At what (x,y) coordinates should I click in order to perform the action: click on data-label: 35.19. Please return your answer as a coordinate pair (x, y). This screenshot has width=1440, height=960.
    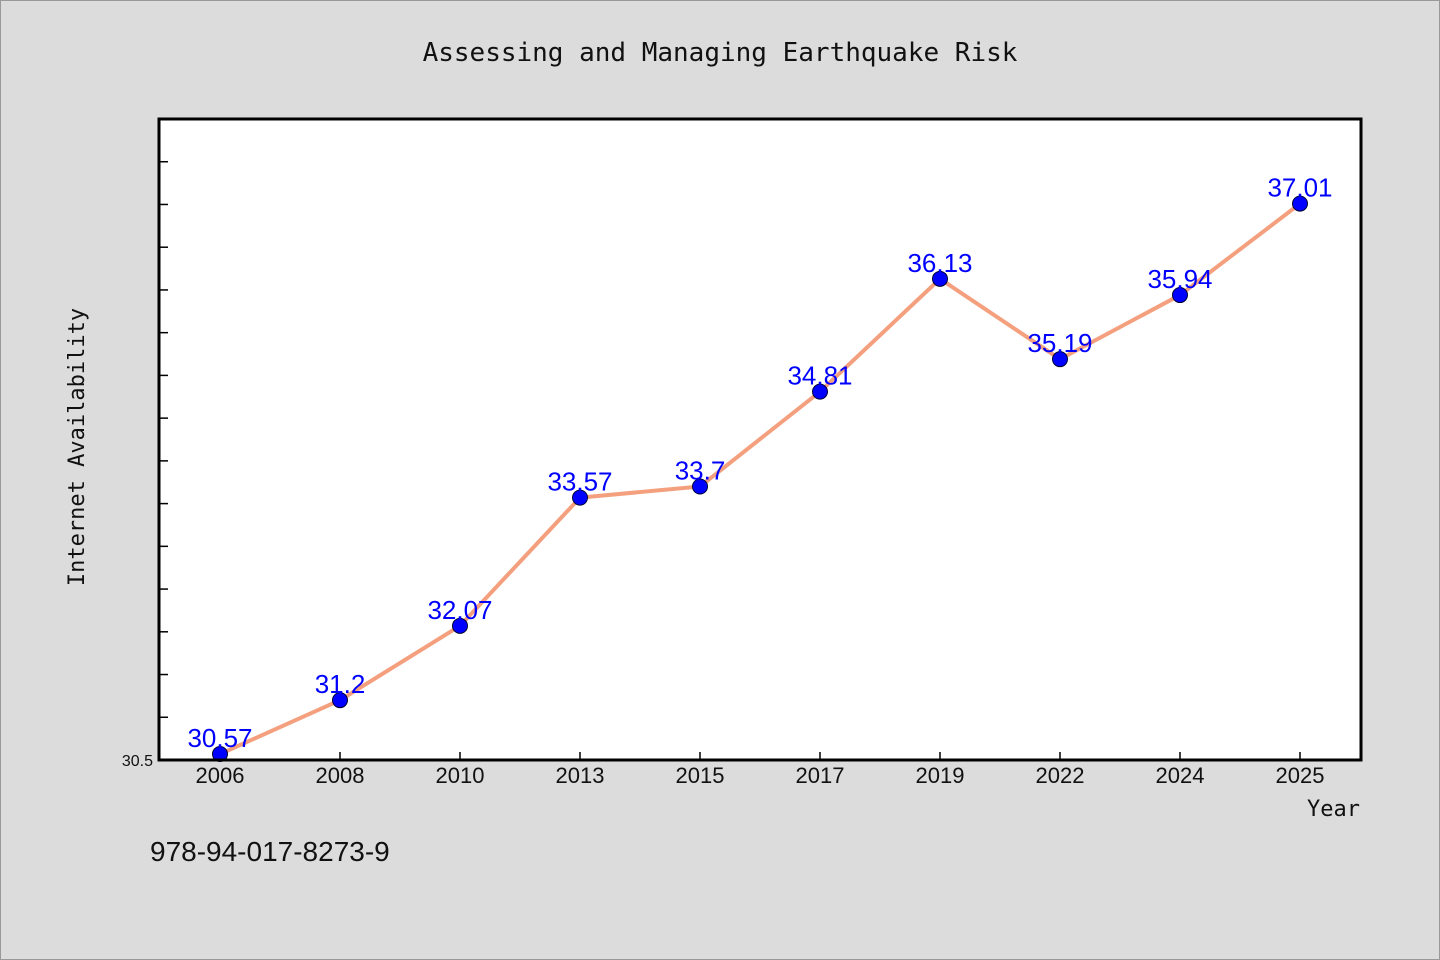
    Looking at the image, I should click on (1059, 343).